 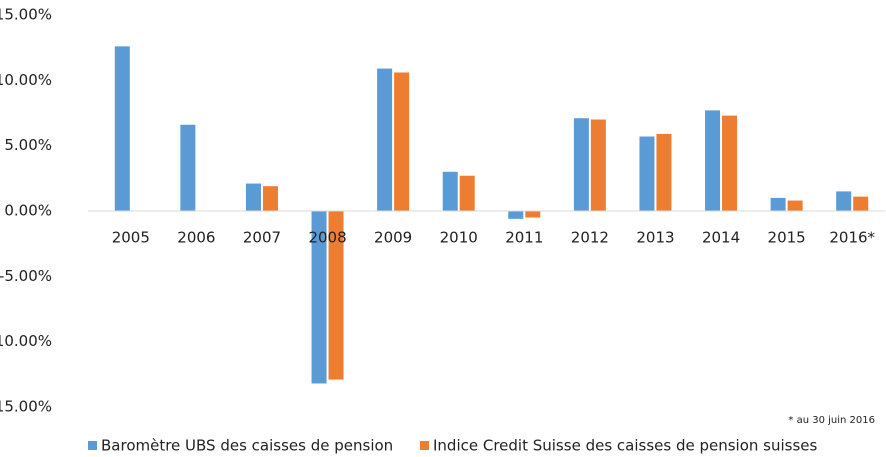 I want to click on y-tick-label: 10.00%, so click(x=26, y=80).